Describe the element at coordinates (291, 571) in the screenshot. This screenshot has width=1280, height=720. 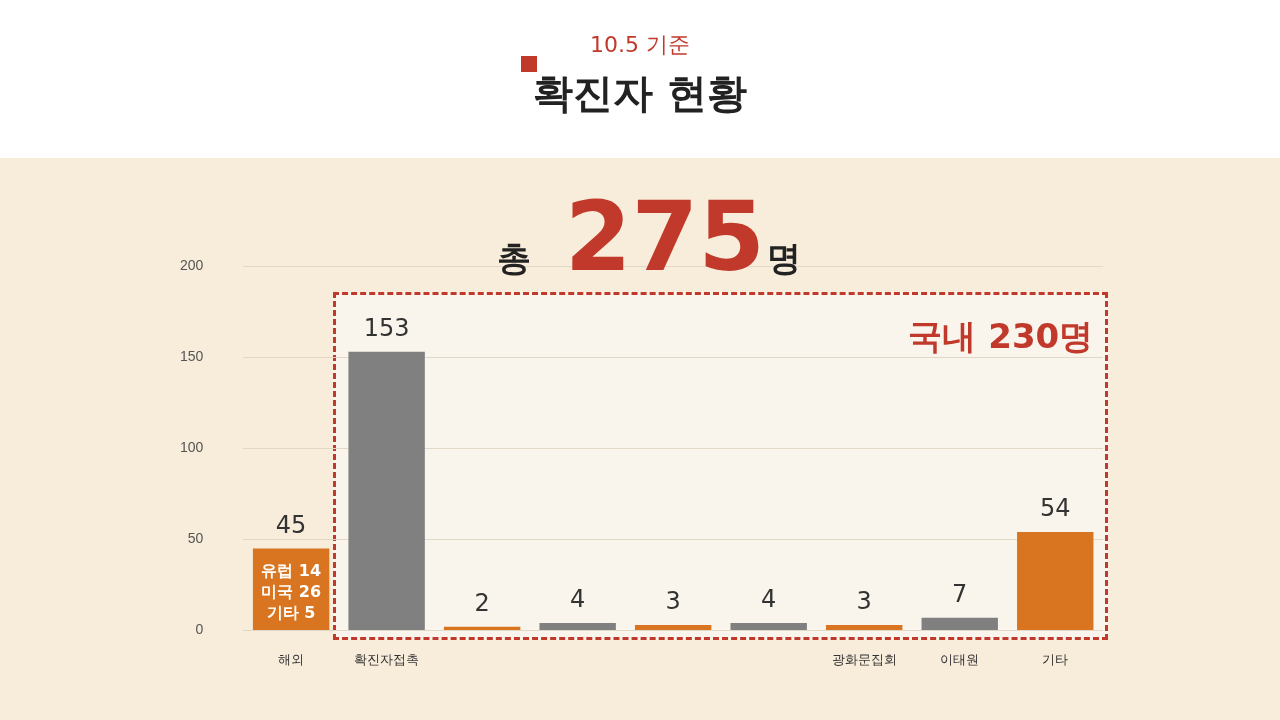
I see `annotation: 유럽 14` at that location.